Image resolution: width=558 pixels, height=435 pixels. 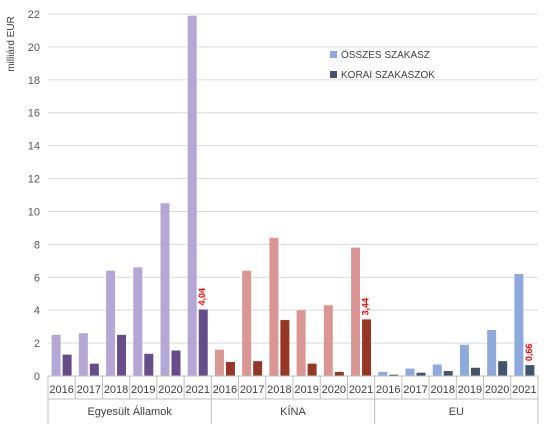 What do you see at coordinates (37, 311) in the screenshot?
I see `y-tick-label: 4` at bounding box center [37, 311].